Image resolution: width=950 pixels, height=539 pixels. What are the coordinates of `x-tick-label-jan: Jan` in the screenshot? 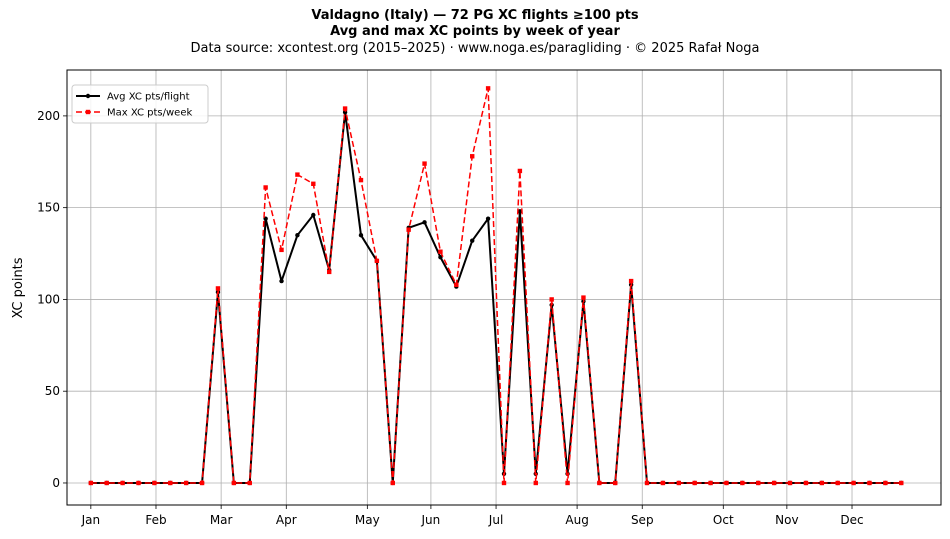 It's located at (91, 520).